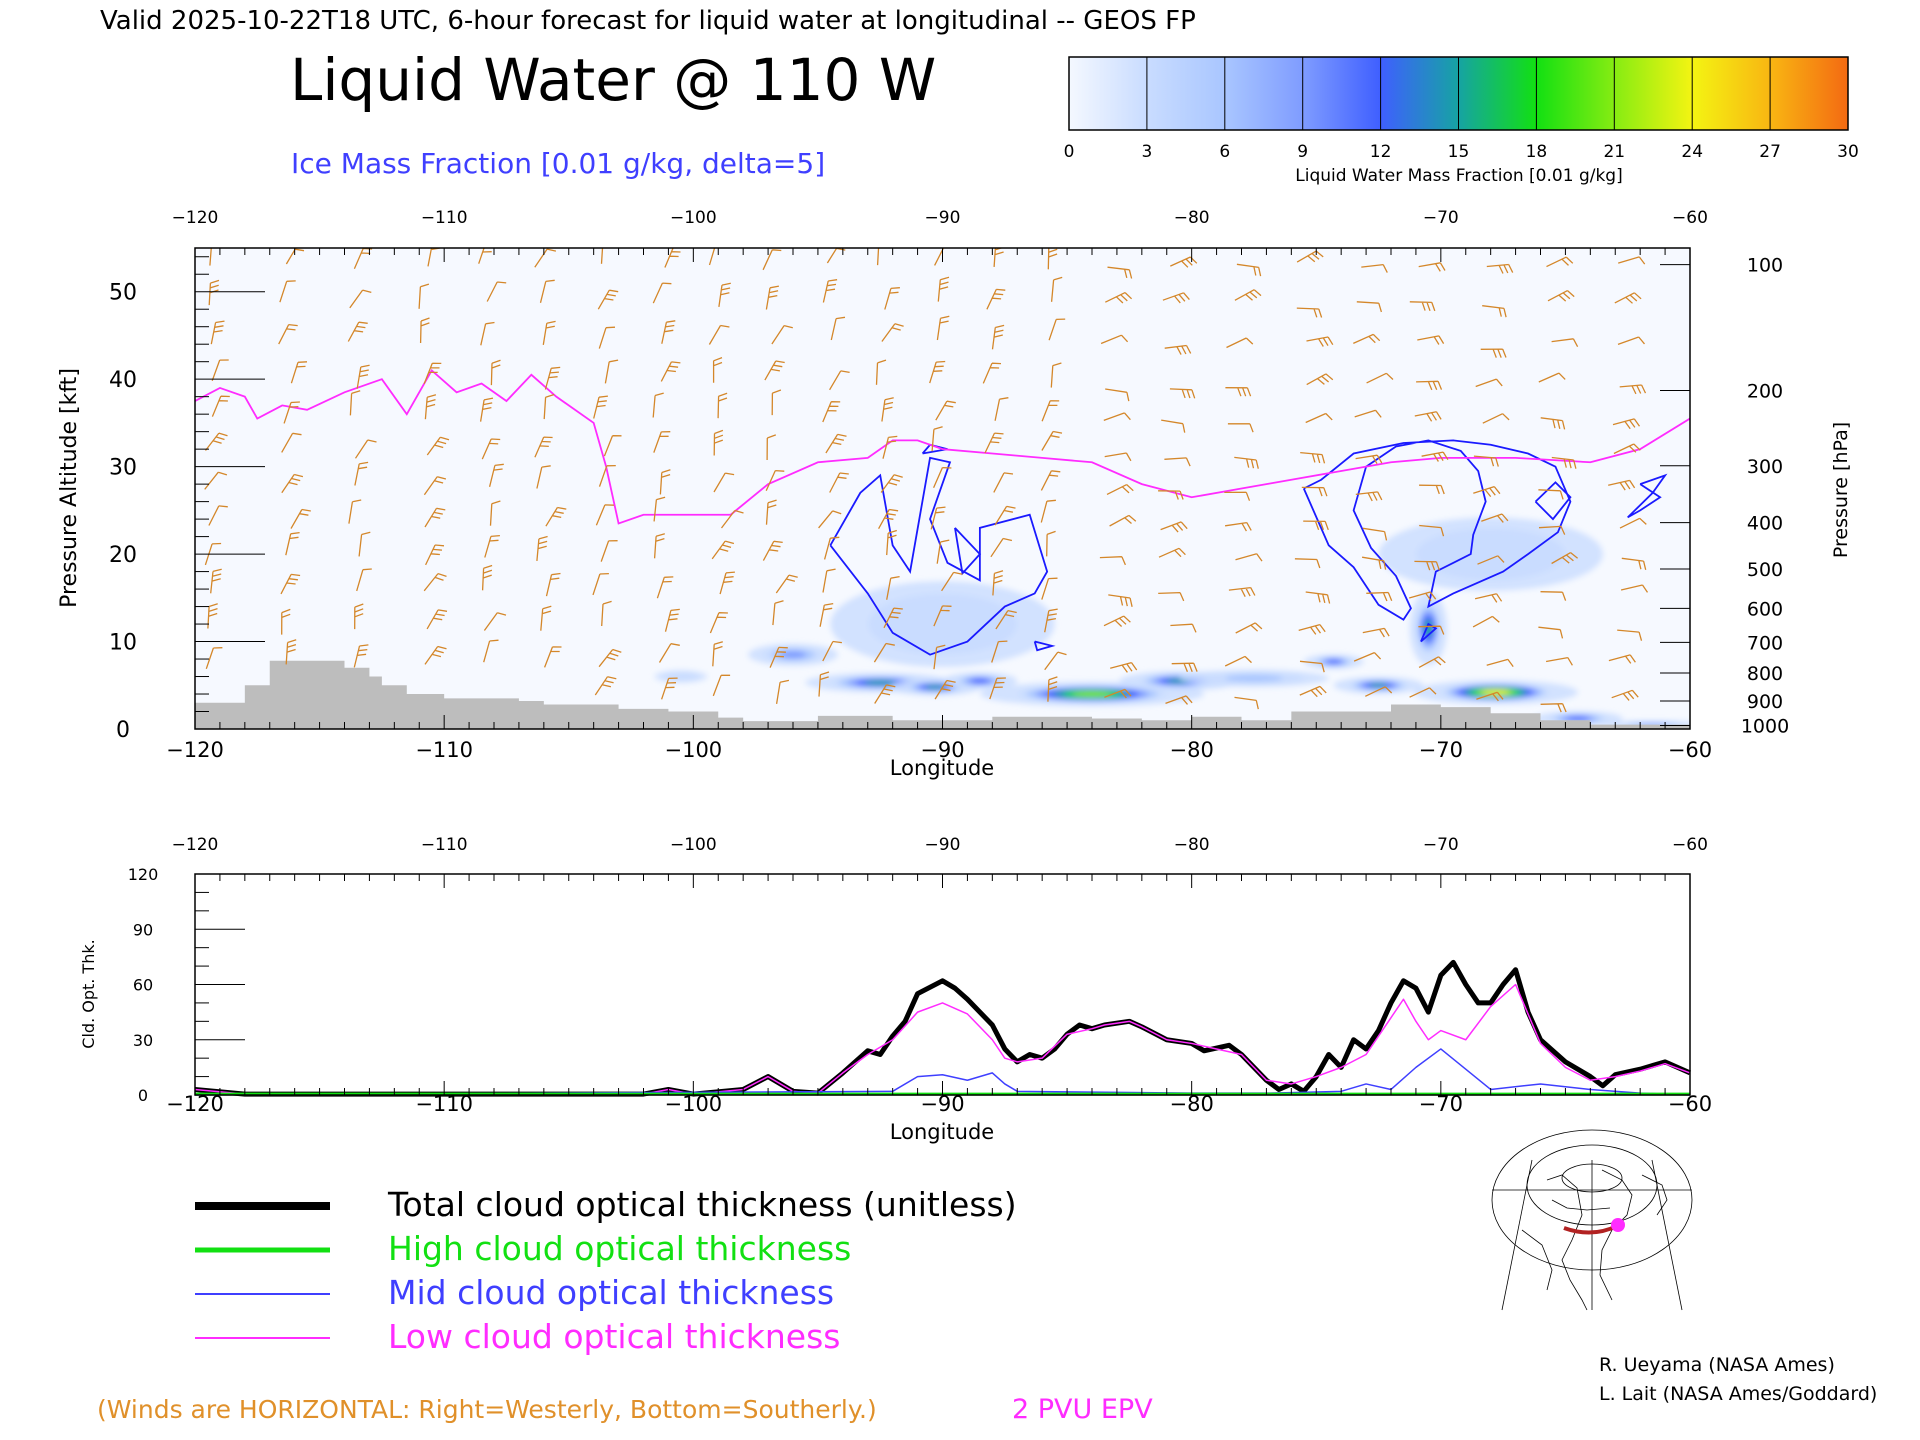 This screenshot has height=1440, width=1920. What do you see at coordinates (1459, 152) in the screenshot?
I see `colorbar-tick-label: 15` at bounding box center [1459, 152].